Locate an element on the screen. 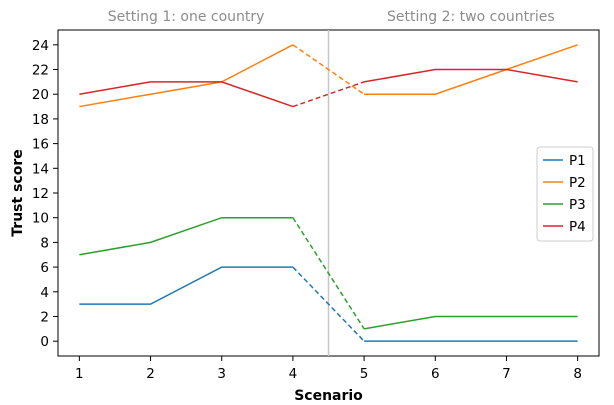 The image size is (614, 405). y-tick-label: 10 is located at coordinates (40, 219).